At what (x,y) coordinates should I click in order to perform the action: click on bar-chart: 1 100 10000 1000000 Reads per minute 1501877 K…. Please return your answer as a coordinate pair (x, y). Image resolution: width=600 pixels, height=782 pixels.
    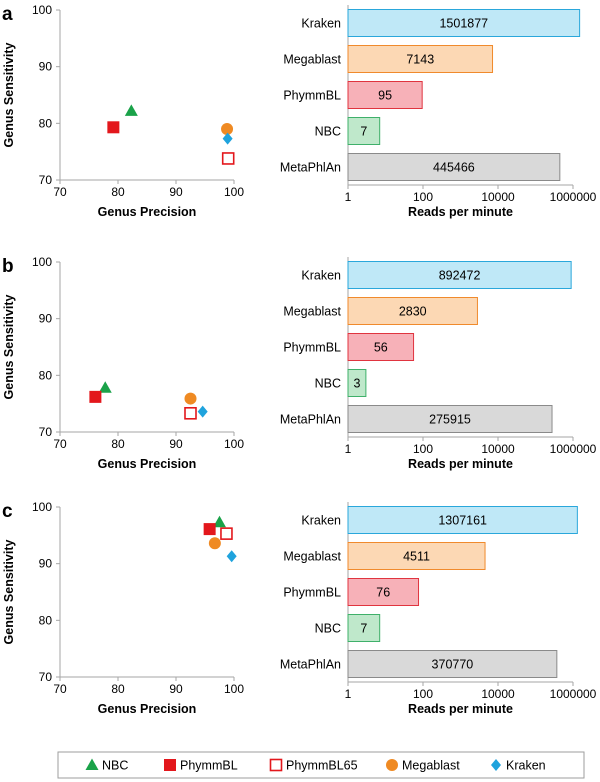
    Looking at the image, I should click on (438, 112).